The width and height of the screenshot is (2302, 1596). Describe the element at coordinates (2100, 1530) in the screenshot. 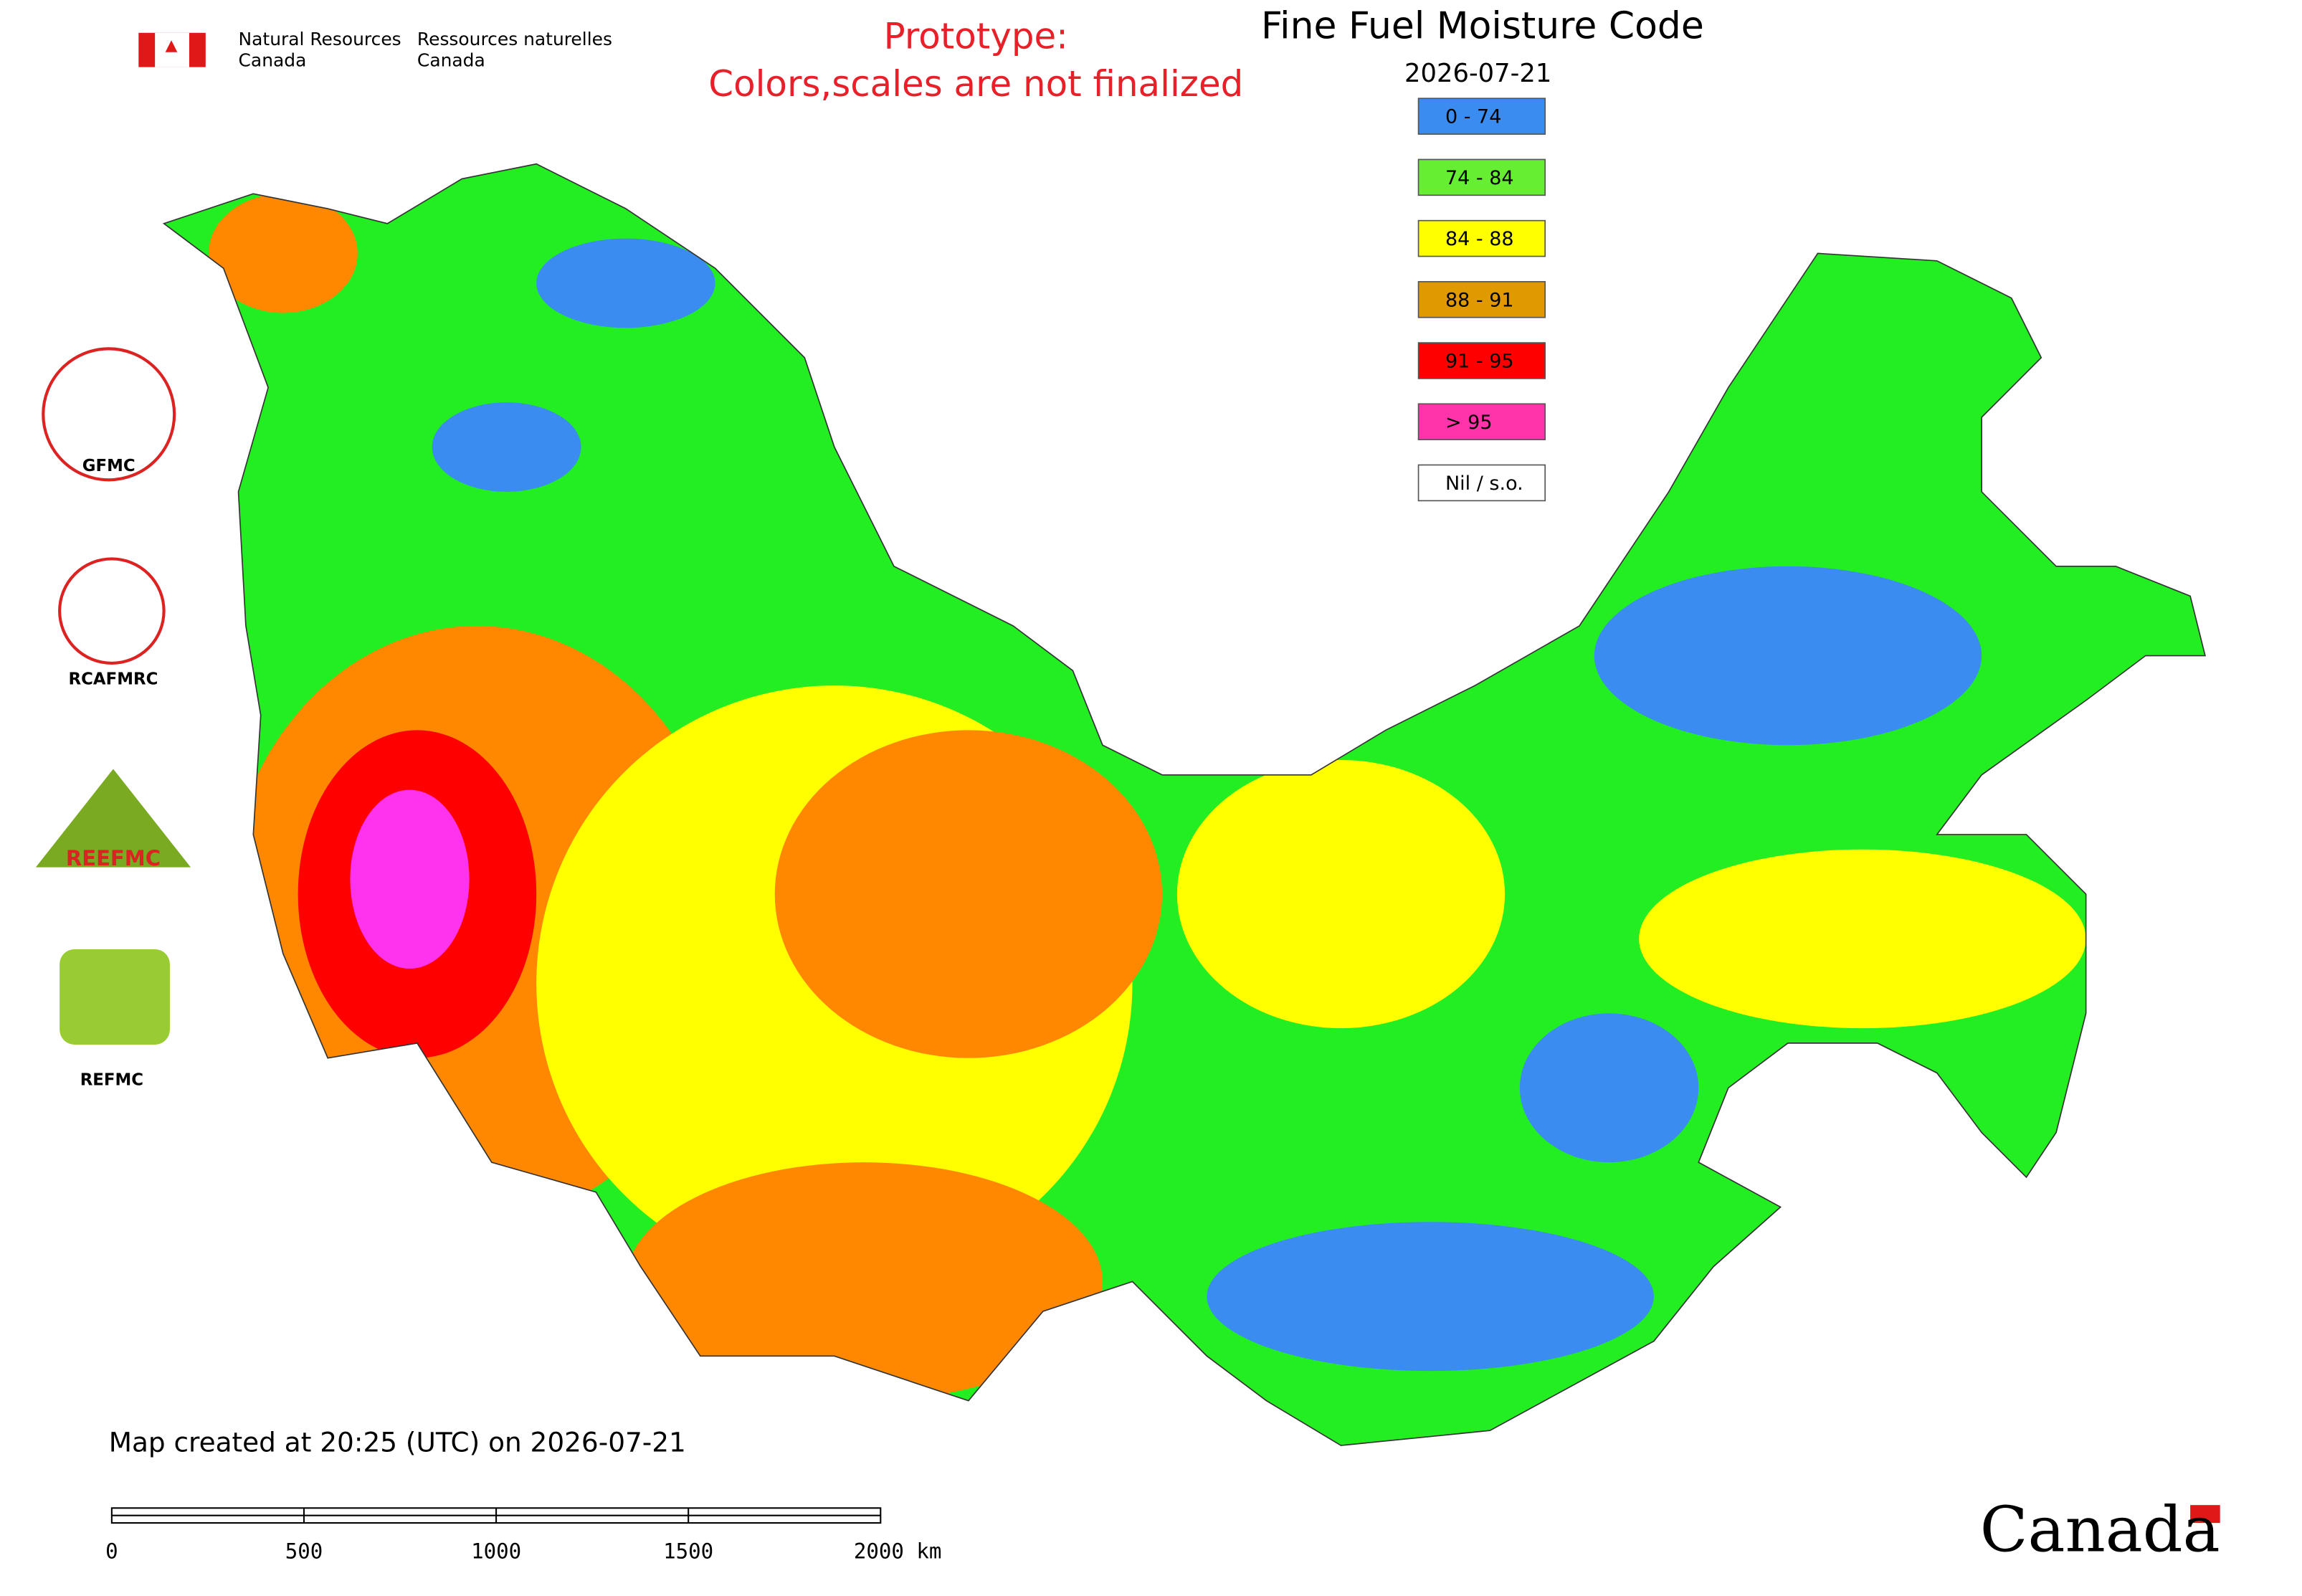

I see `canada-wordmark: Canada` at that location.